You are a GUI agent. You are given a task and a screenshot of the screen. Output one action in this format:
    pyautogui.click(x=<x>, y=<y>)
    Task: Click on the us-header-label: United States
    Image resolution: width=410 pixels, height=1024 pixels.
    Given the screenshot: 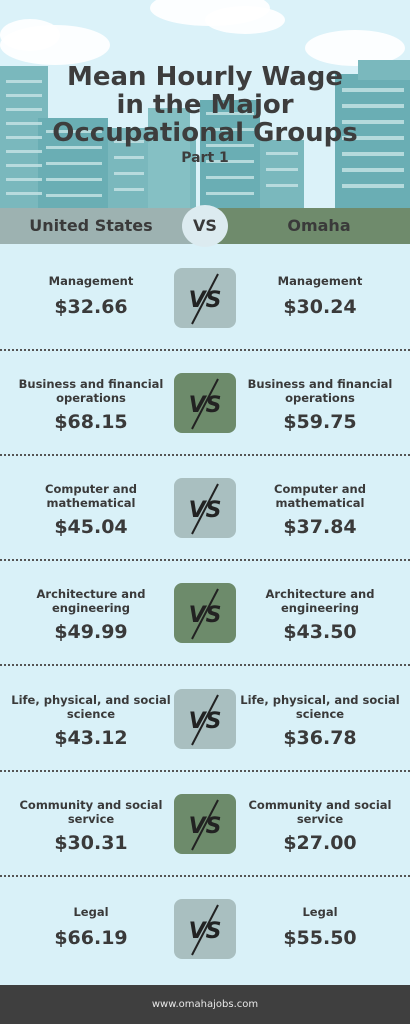 What is the action you would take?
    pyautogui.click(x=91, y=225)
    